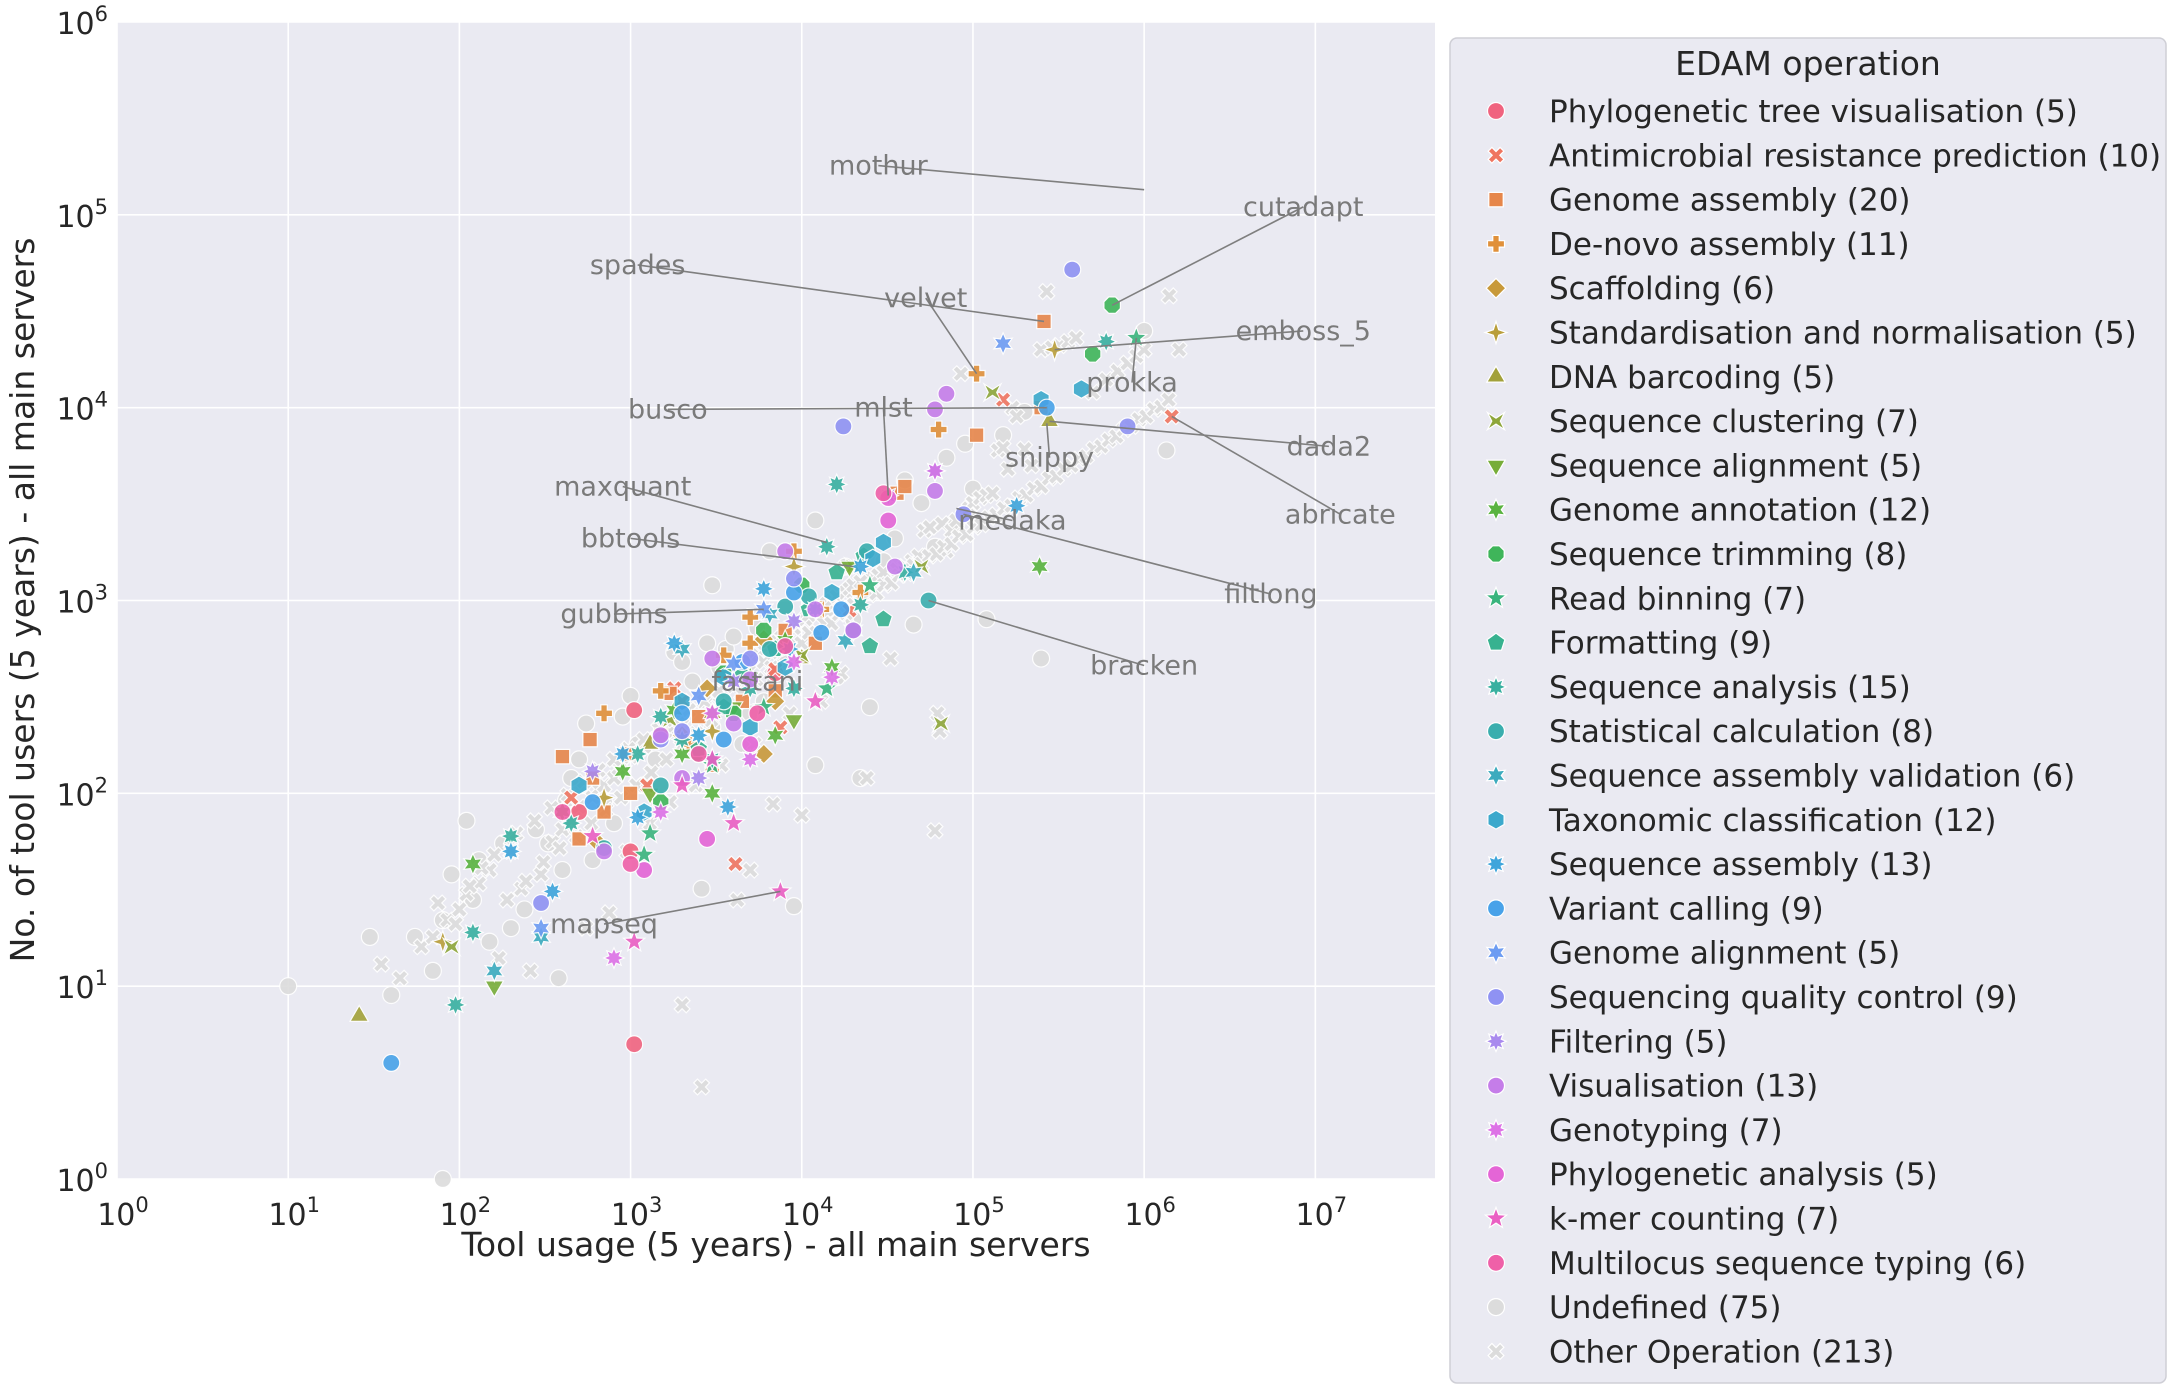  What do you see at coordinates (1740, 511) in the screenshot?
I see `legend-label: Genome annotation (12)` at bounding box center [1740, 511].